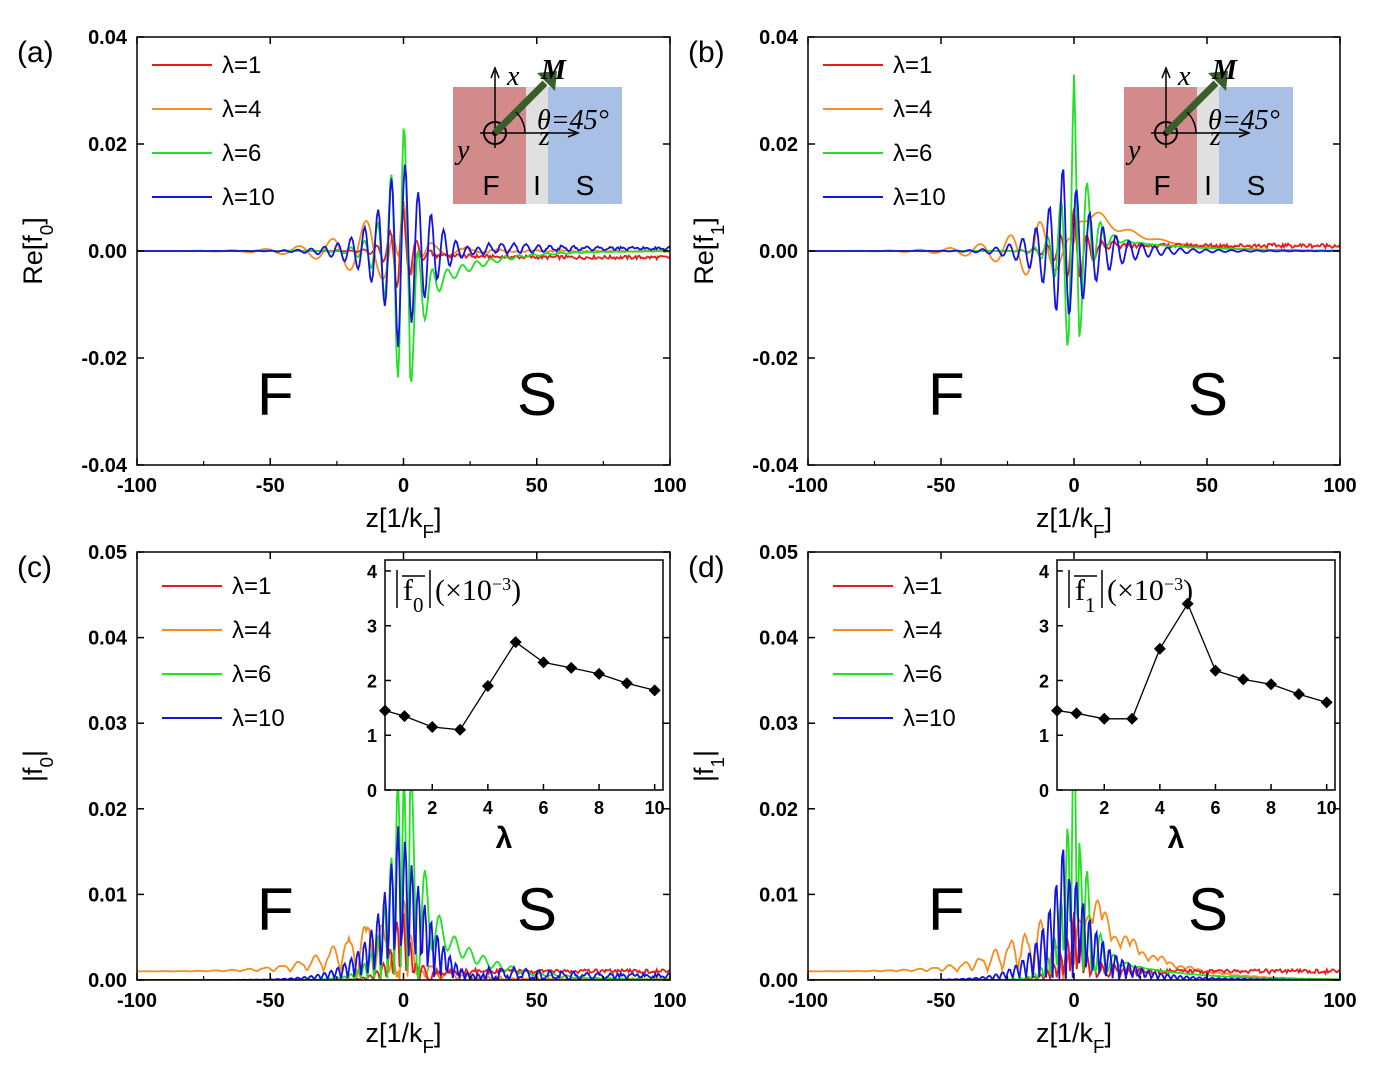  I want to click on panel-label: (b), so click(706, 52).